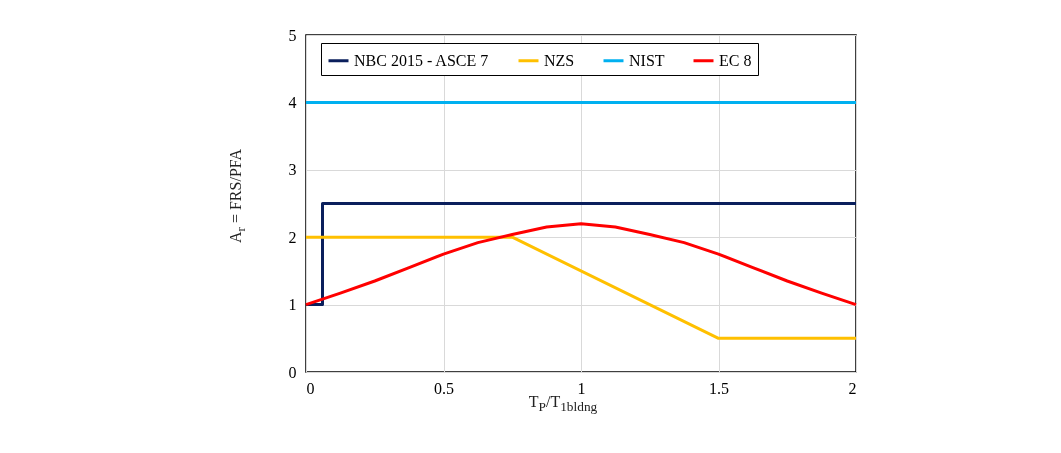  Describe the element at coordinates (581, 264) in the screenshot. I see `line-series` at that location.